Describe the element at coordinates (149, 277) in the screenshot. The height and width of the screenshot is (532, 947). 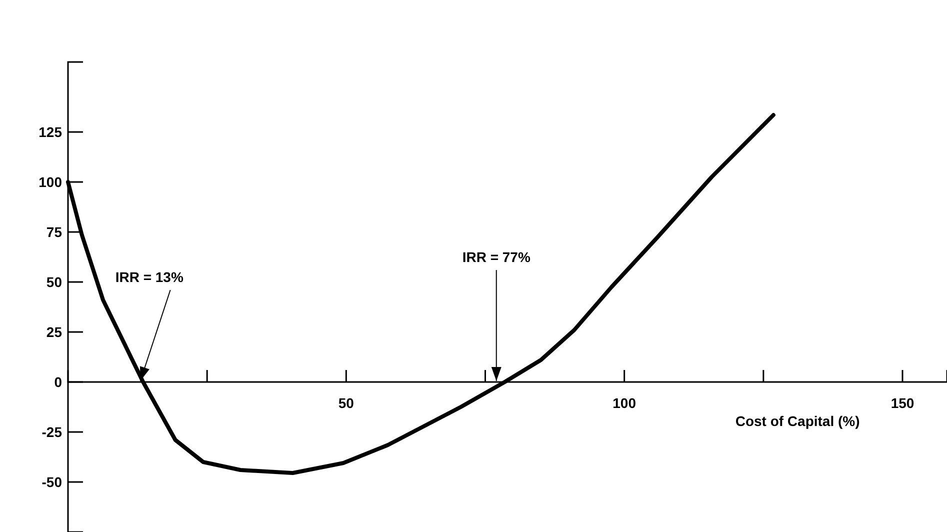
I see `annotation: IRR = 13%` at that location.